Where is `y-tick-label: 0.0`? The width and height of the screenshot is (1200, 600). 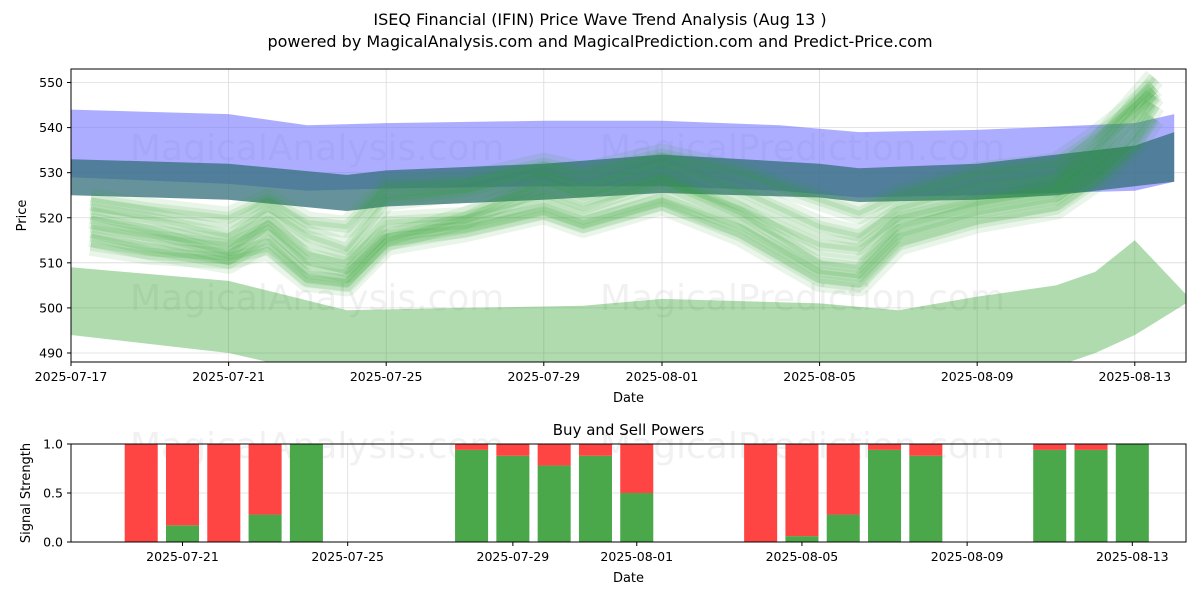
y-tick-label: 0.0 is located at coordinates (53, 542).